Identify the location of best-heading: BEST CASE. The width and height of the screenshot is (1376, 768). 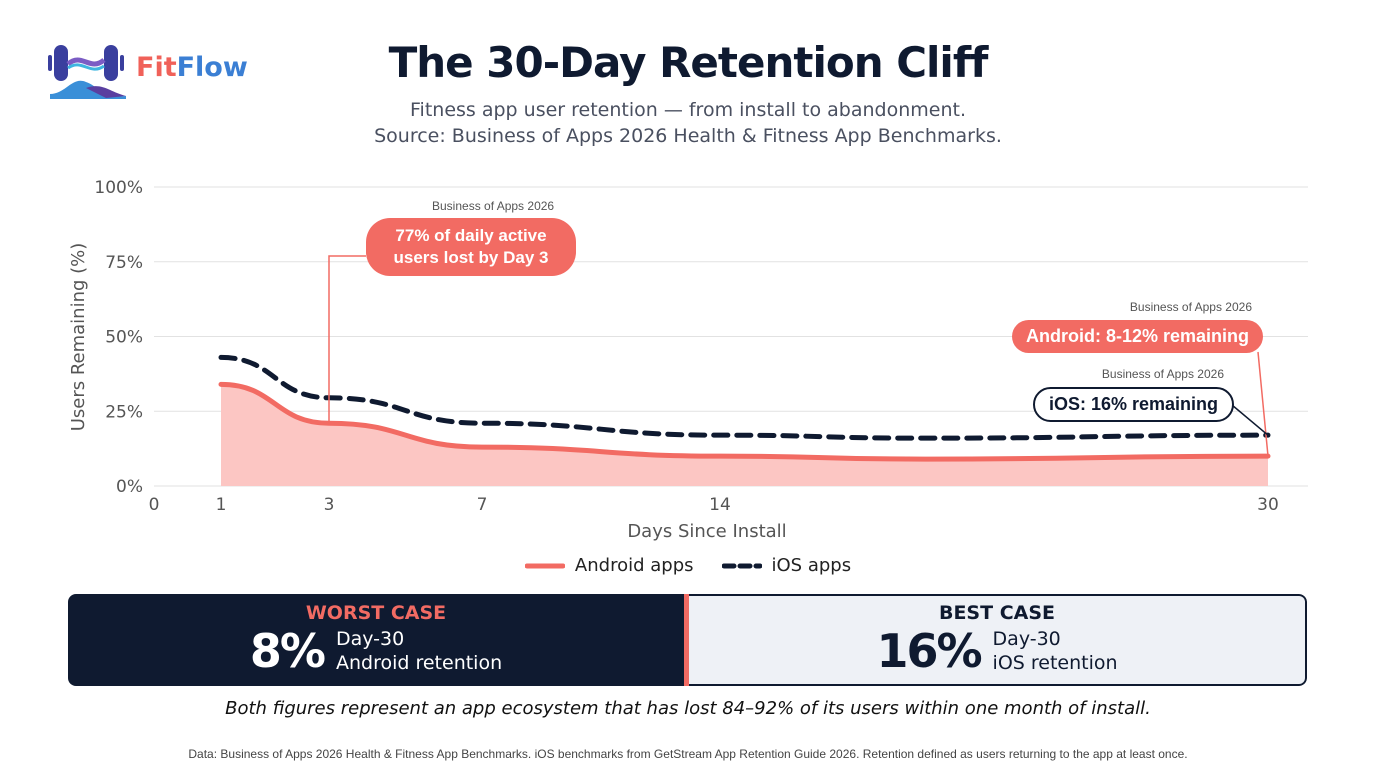
(997, 613).